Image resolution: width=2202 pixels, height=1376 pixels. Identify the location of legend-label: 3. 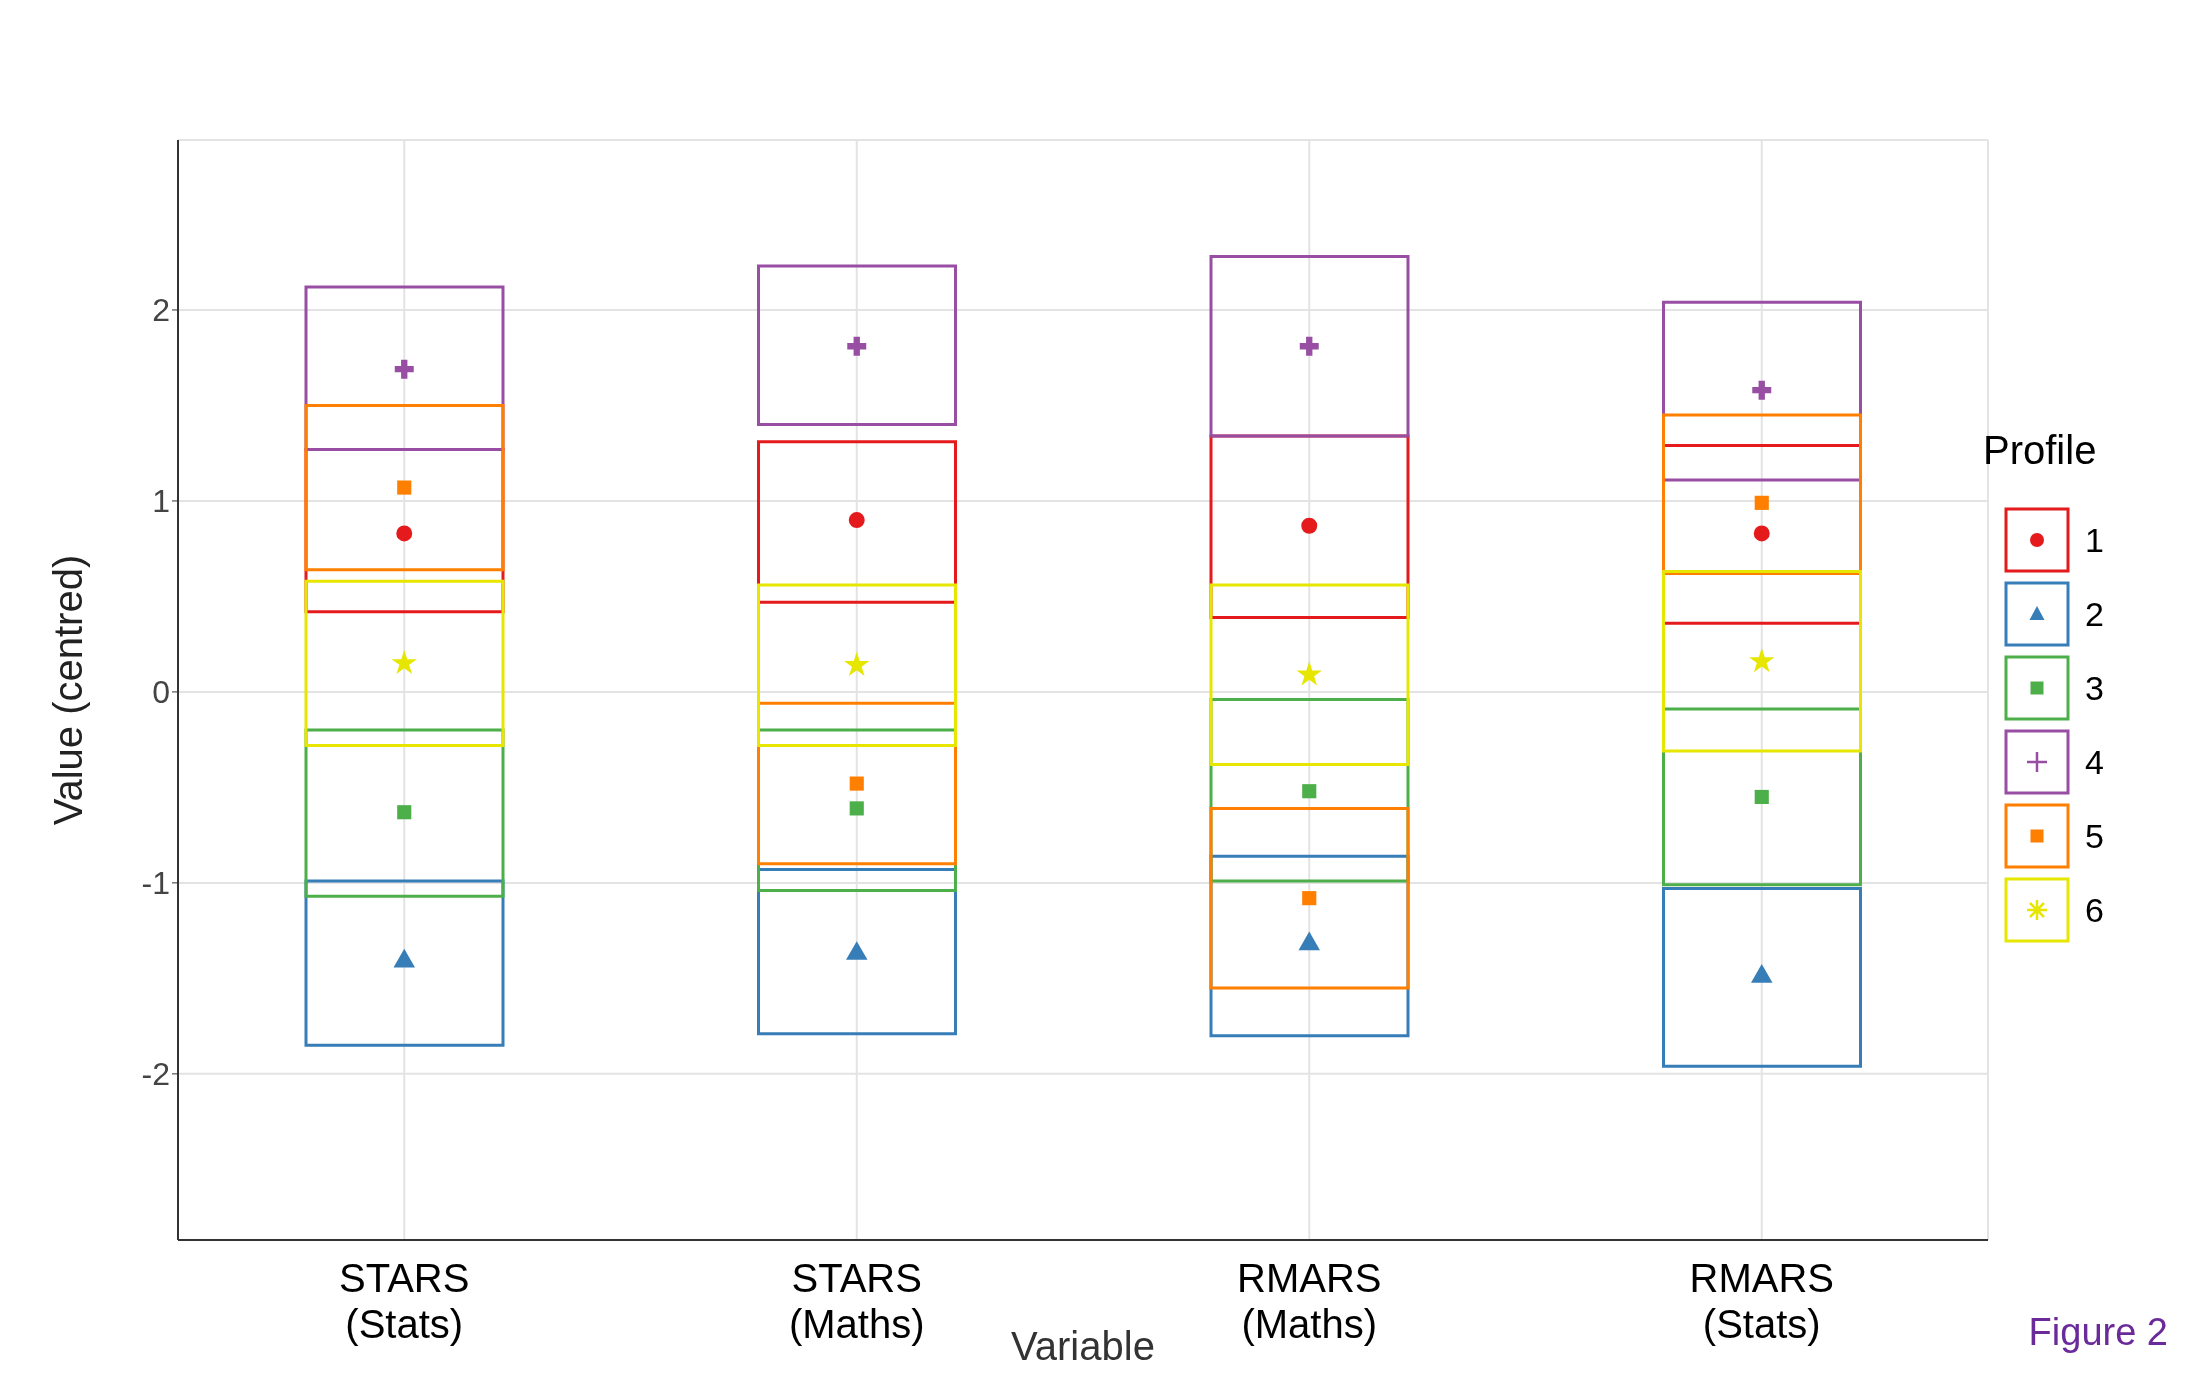
(2094, 688).